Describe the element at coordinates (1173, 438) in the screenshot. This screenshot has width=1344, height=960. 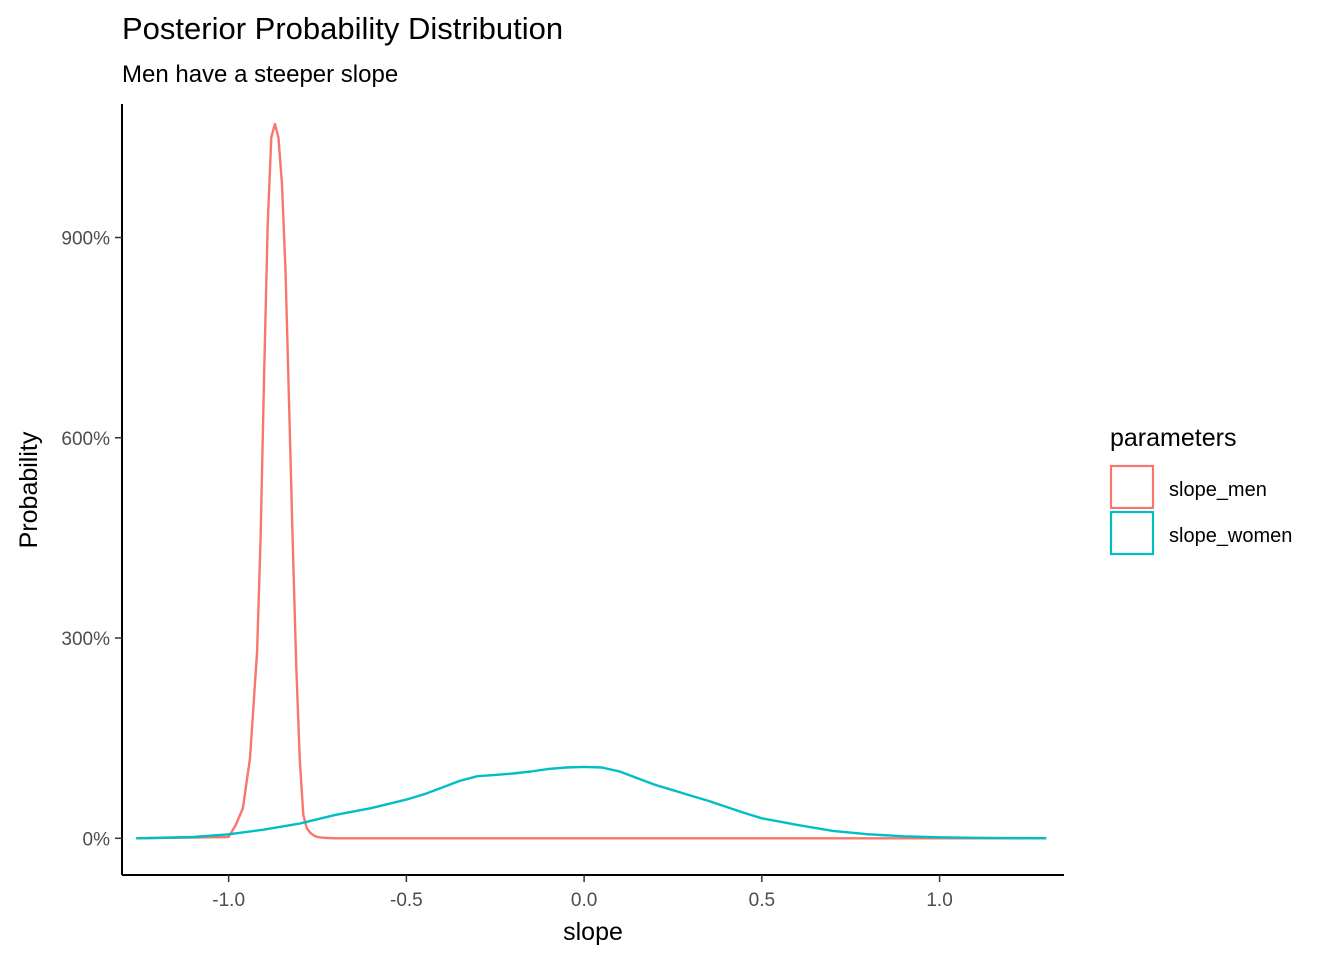
I see `legend-title: parameters` at that location.